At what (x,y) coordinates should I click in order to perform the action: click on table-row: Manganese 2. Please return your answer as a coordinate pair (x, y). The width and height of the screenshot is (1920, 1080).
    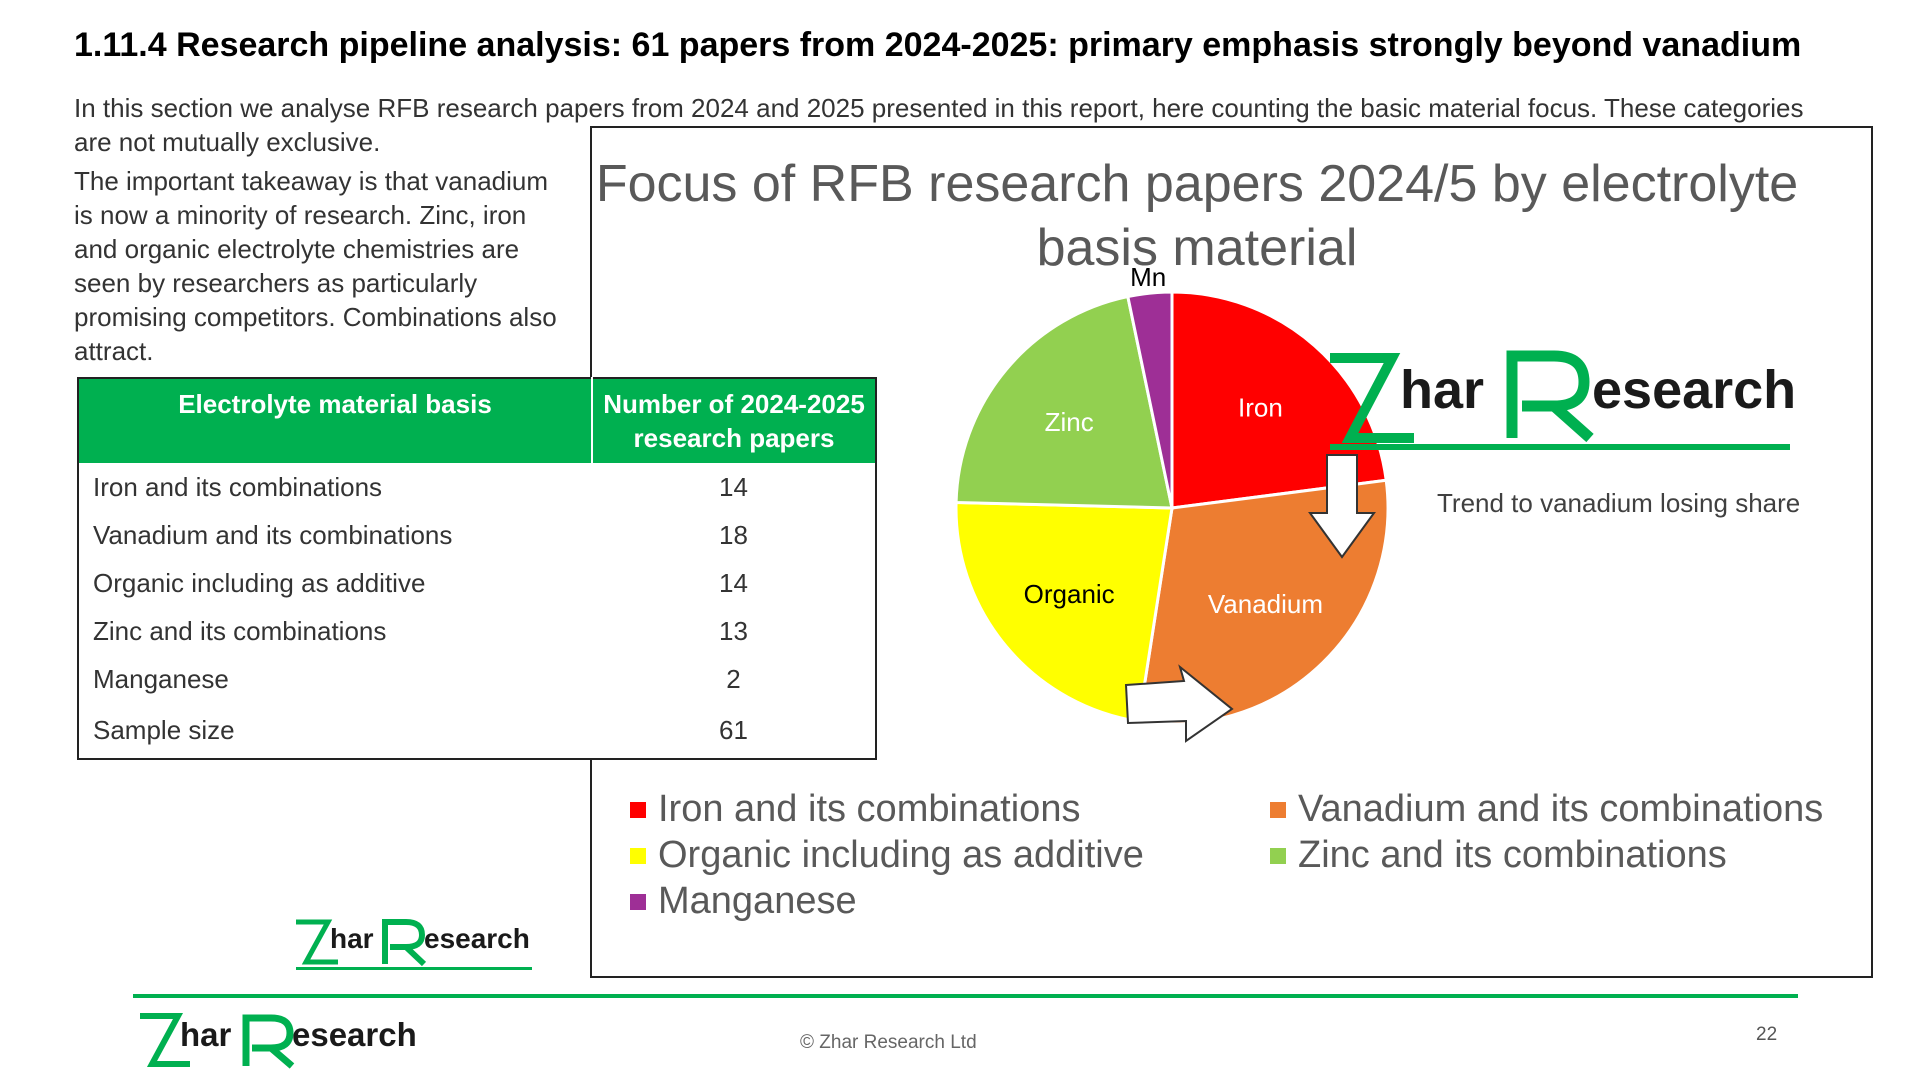
    Looking at the image, I should click on (477, 679).